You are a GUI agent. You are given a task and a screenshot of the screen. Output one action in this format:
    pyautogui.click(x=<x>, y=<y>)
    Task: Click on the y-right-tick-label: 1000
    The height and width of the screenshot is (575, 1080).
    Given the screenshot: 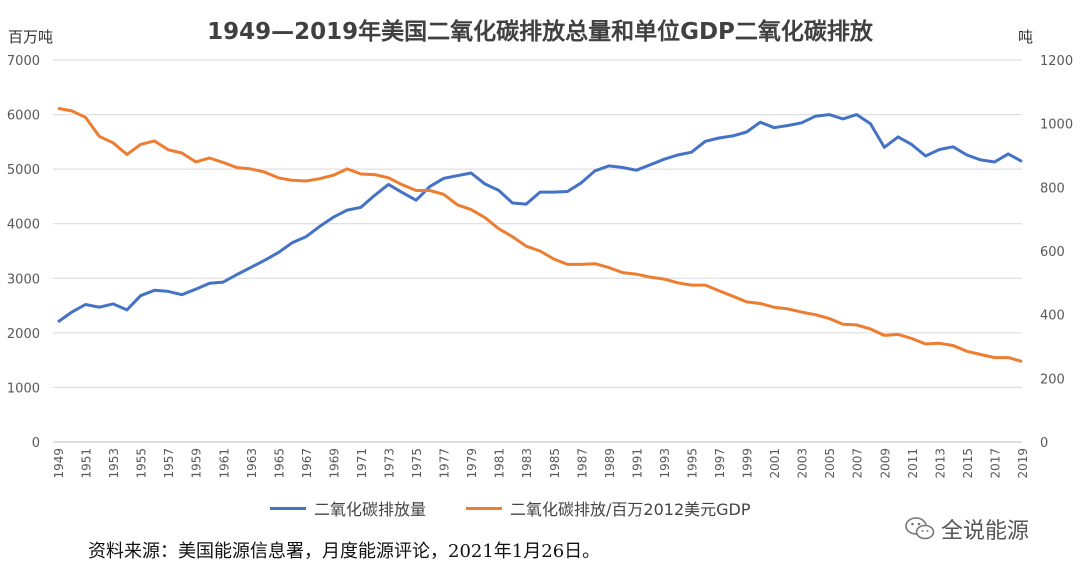 What is the action you would take?
    pyautogui.click(x=1056, y=125)
    